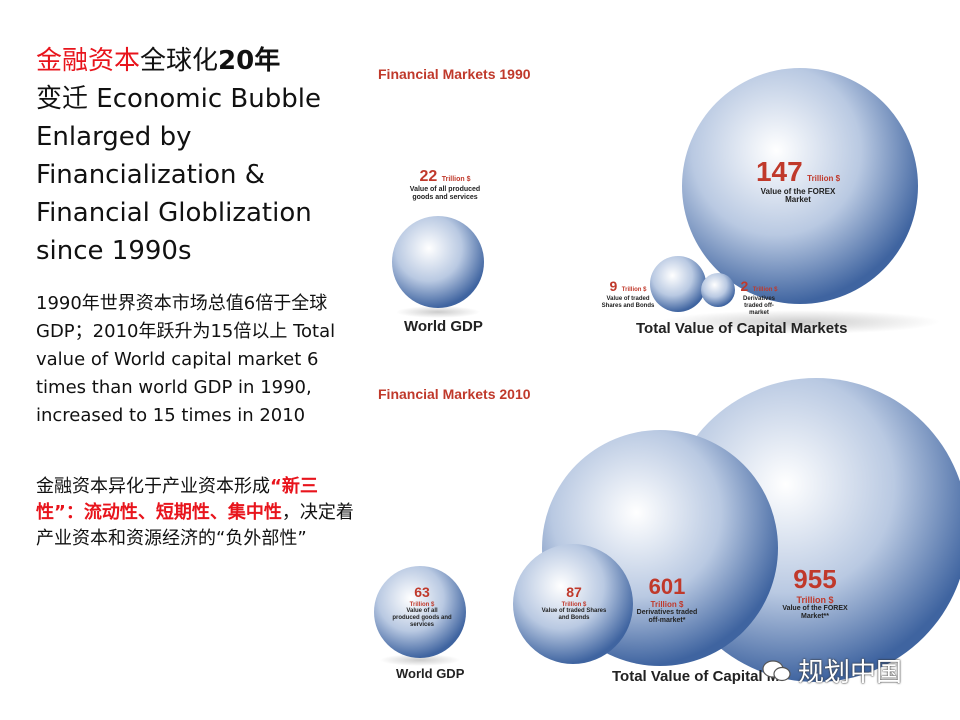  I want to click on globe-gdp-2010, so click(420, 612).